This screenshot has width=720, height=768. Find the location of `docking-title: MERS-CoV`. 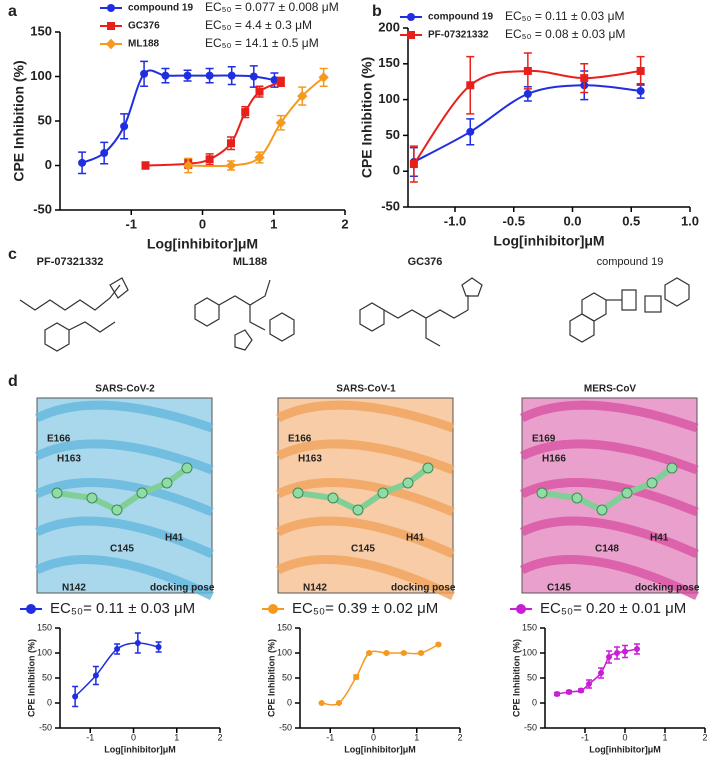

docking-title: MERS-CoV is located at coordinates (610, 389).